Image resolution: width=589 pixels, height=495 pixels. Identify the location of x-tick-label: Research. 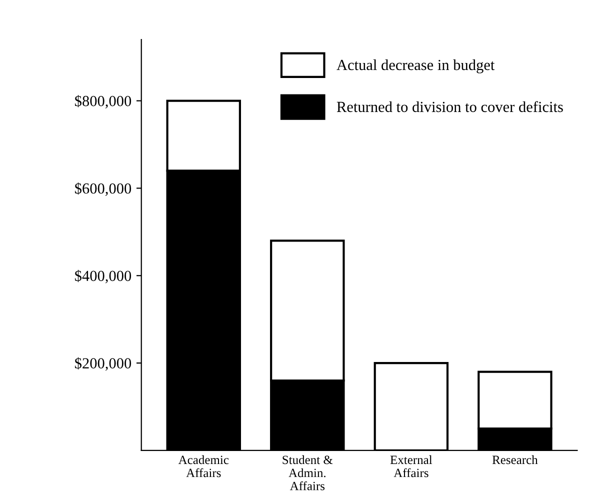
(515, 459).